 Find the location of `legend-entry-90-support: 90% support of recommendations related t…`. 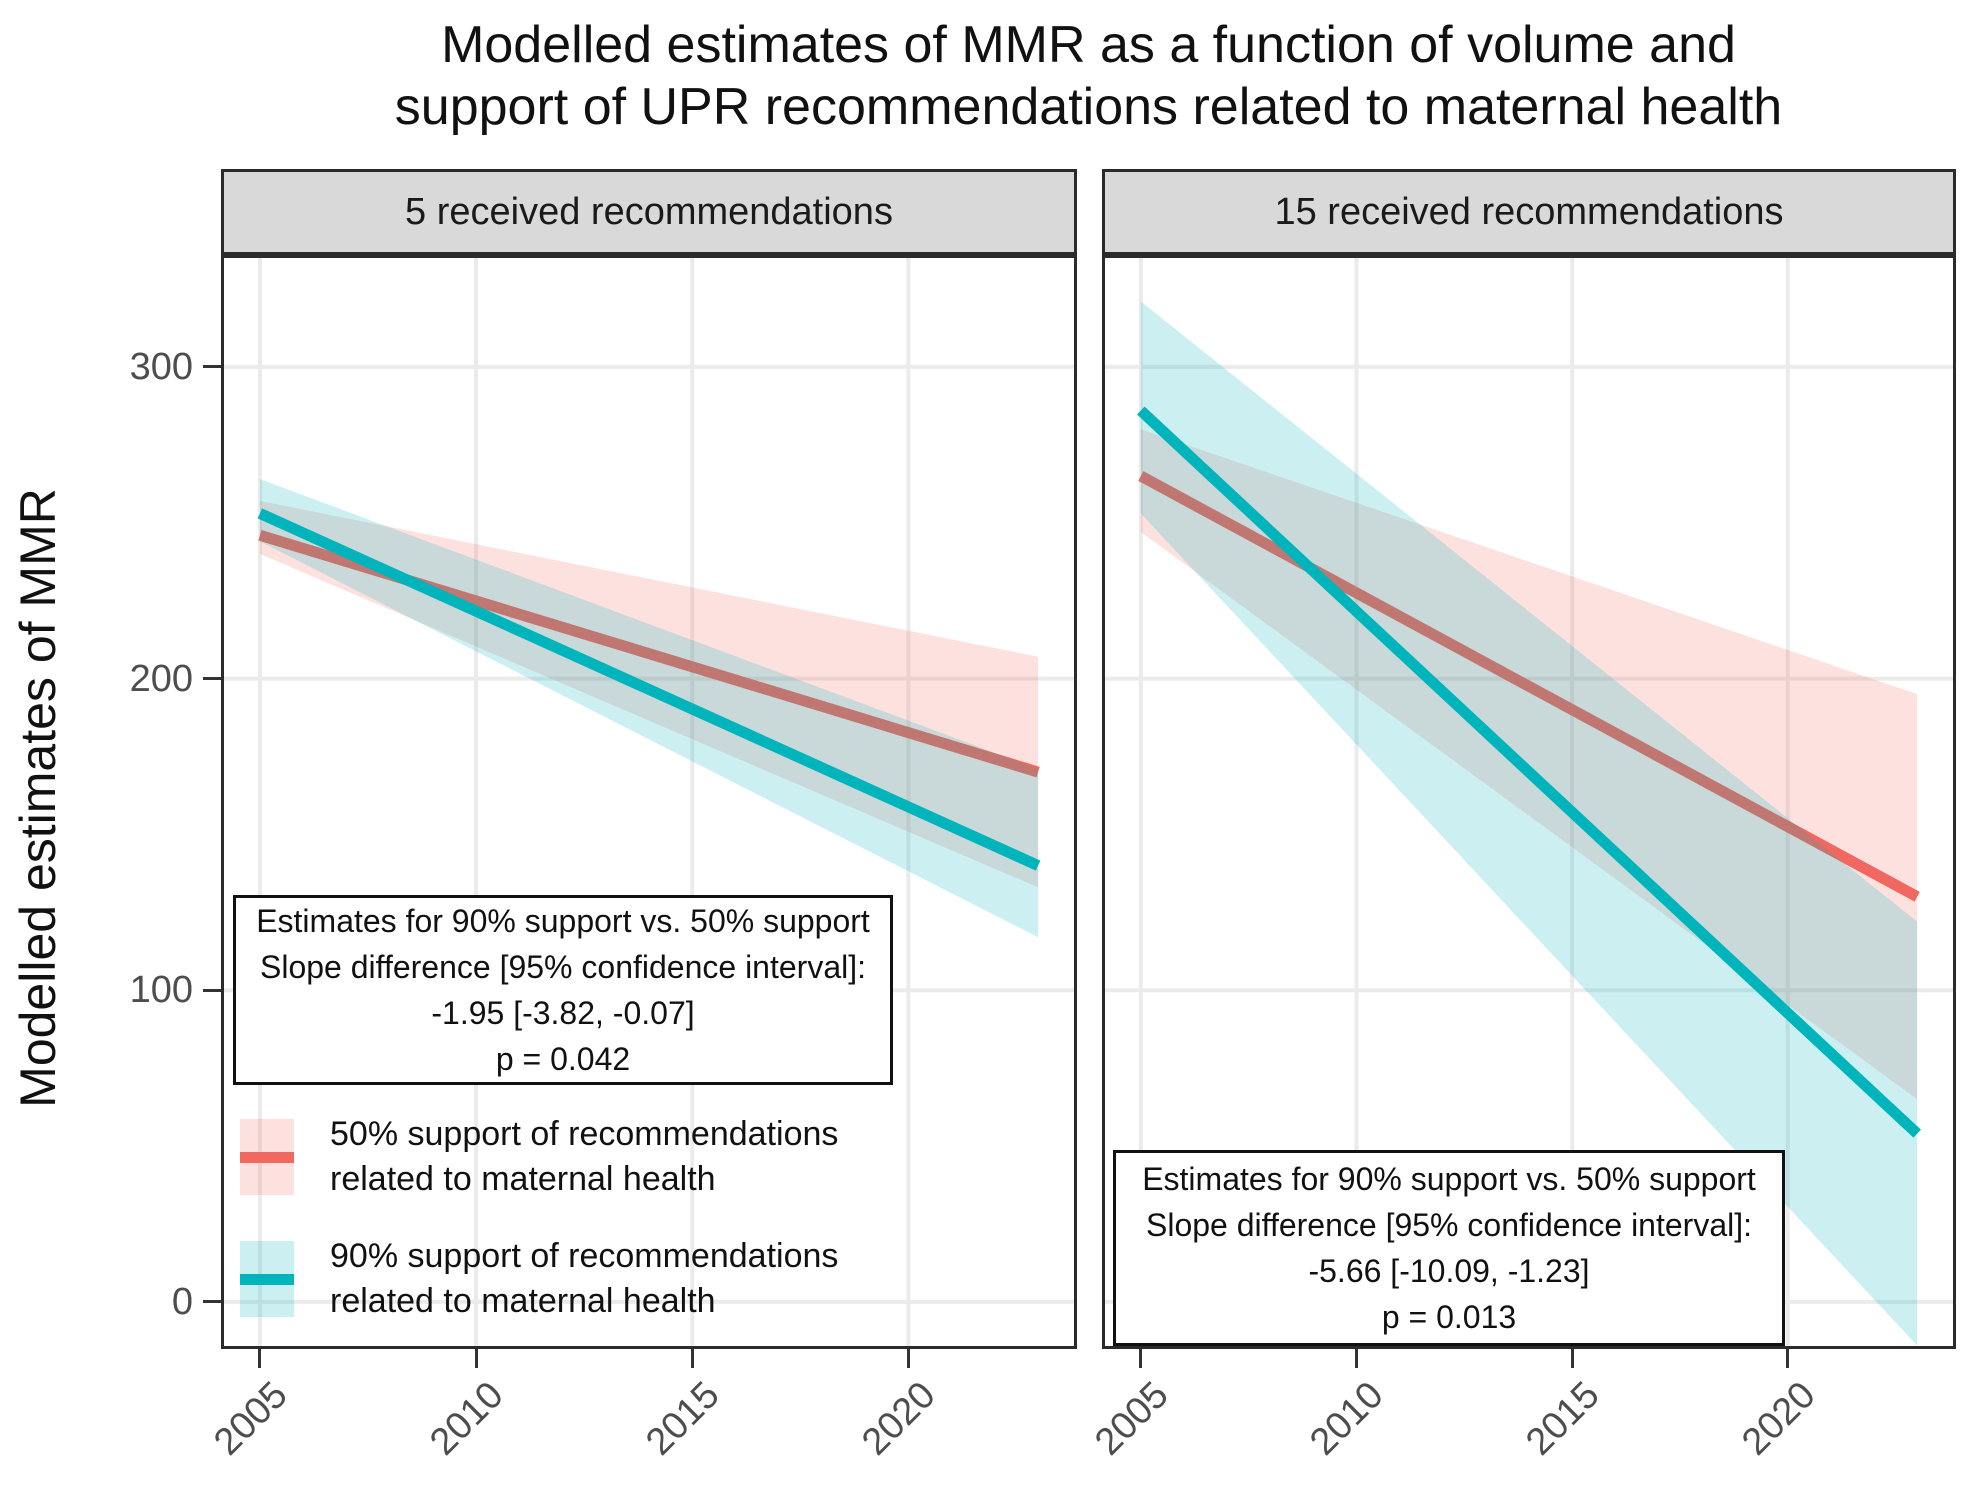

legend-entry-90-support: 90% support of recommendations related t… is located at coordinates (539, 1279).